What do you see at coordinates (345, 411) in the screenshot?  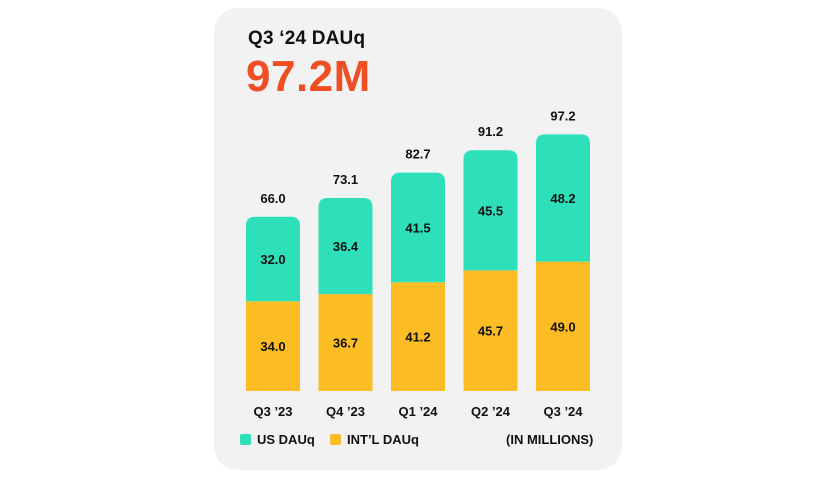 I see `x-tick-label: Q4 ’23` at bounding box center [345, 411].